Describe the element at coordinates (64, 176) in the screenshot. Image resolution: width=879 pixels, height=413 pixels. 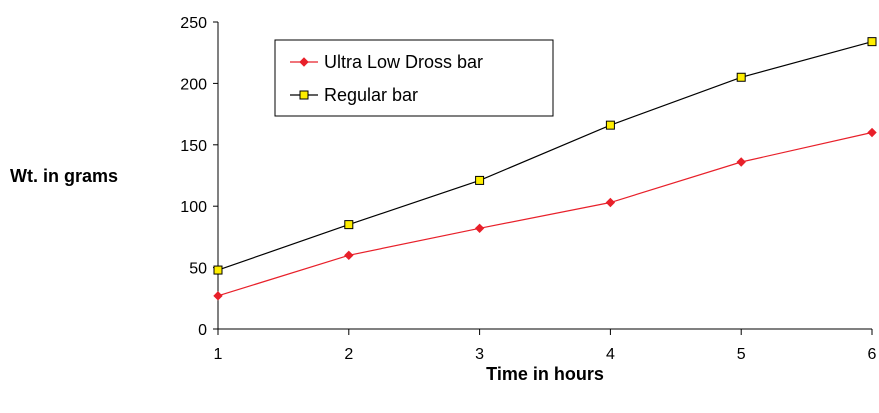
I see `y-axis-title: Wt. in grams` at that location.